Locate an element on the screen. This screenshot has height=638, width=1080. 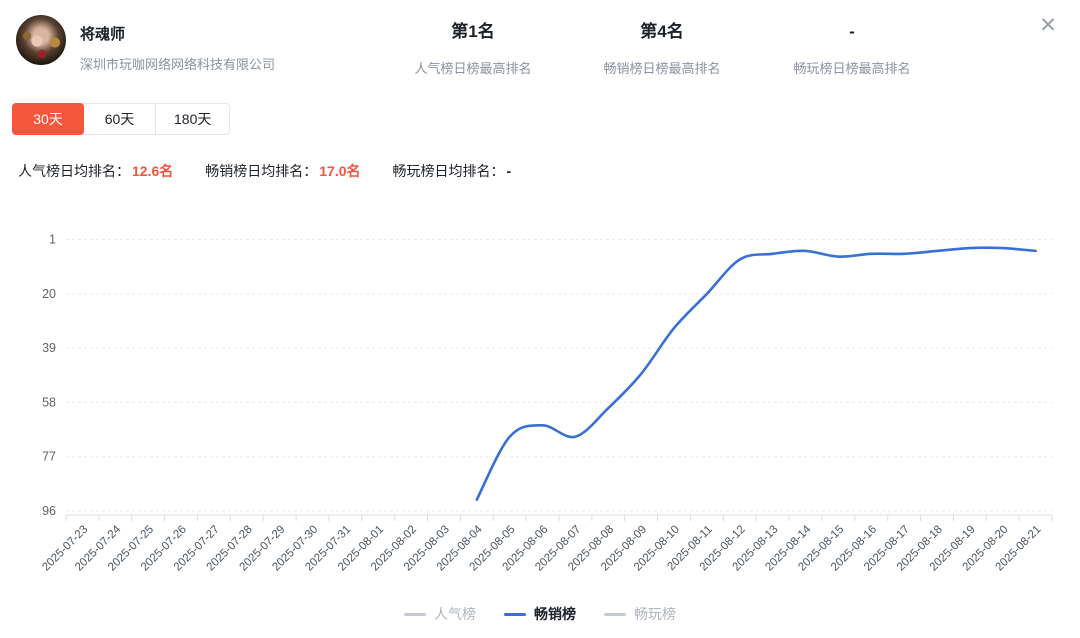
stat-popularity-best: 第1名 人气榜日榜最高排名 is located at coordinates (473, 48).